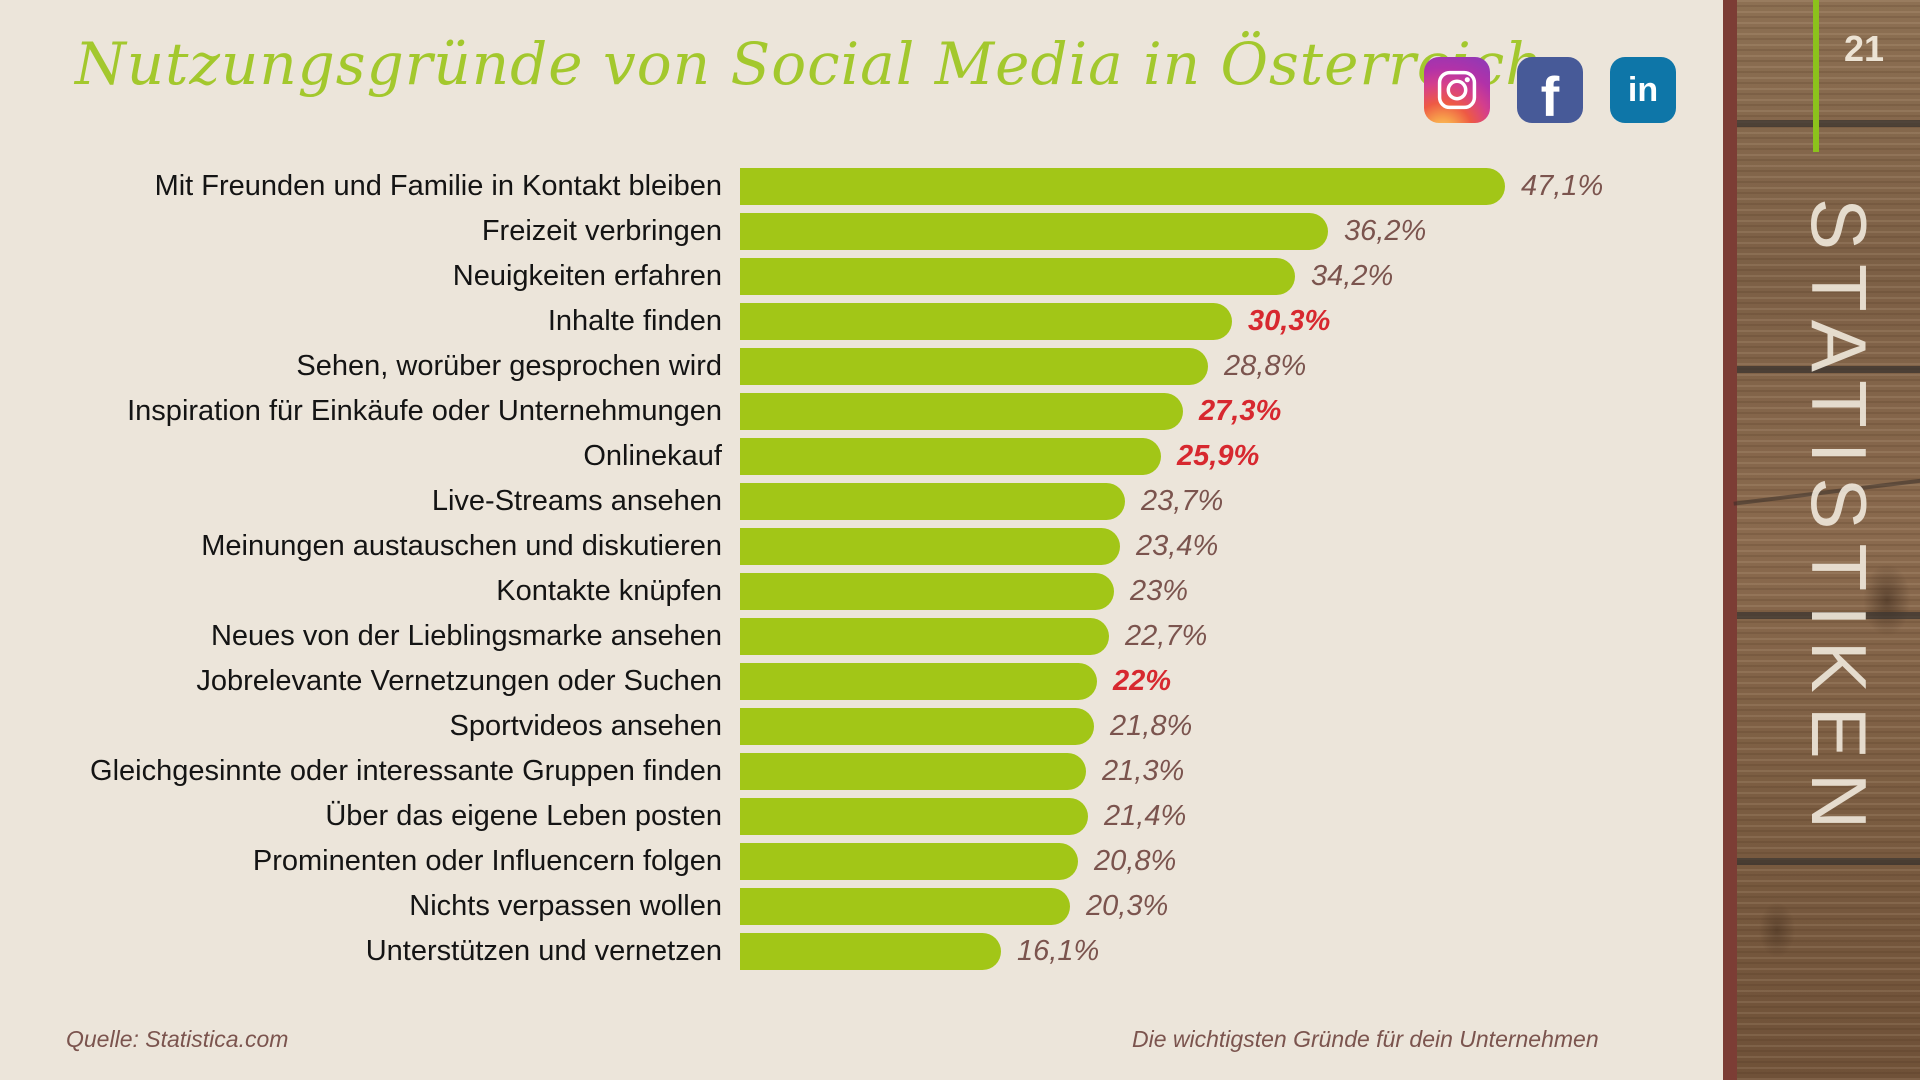  I want to click on social-icons: f in, so click(1550, 90).